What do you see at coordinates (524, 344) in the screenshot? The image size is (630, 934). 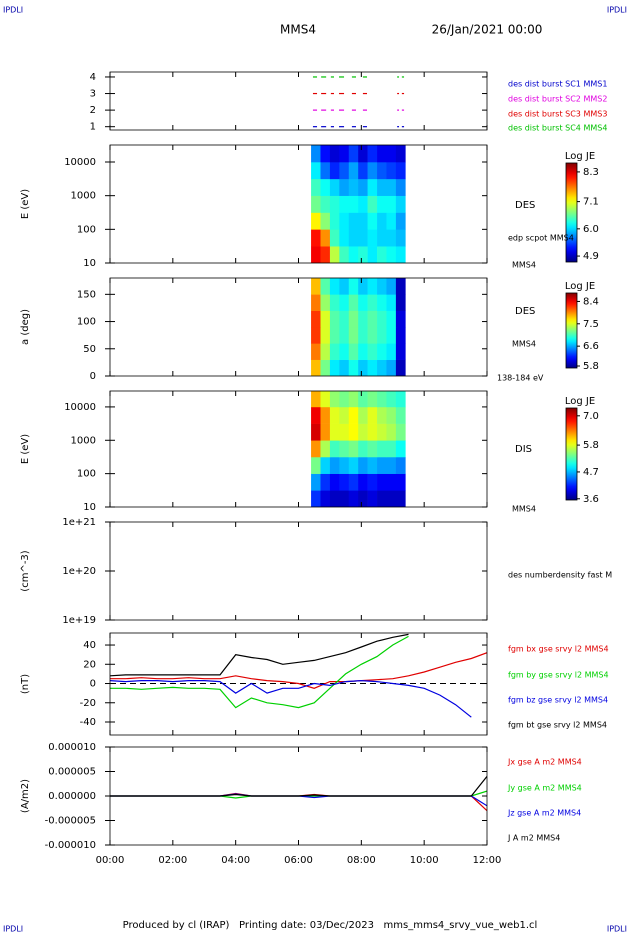 I see `panel-annotation: MMS4` at bounding box center [524, 344].